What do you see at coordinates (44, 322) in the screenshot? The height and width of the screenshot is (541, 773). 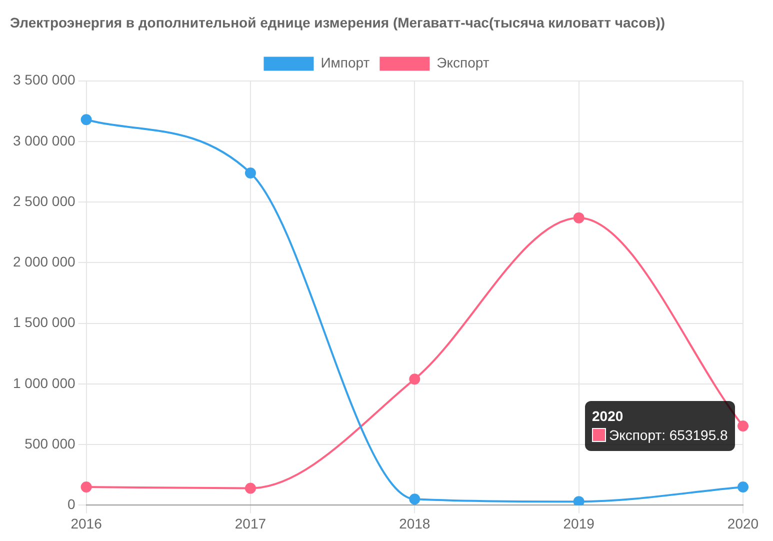 I see `y-tick-label: 1 500 000` at bounding box center [44, 322].